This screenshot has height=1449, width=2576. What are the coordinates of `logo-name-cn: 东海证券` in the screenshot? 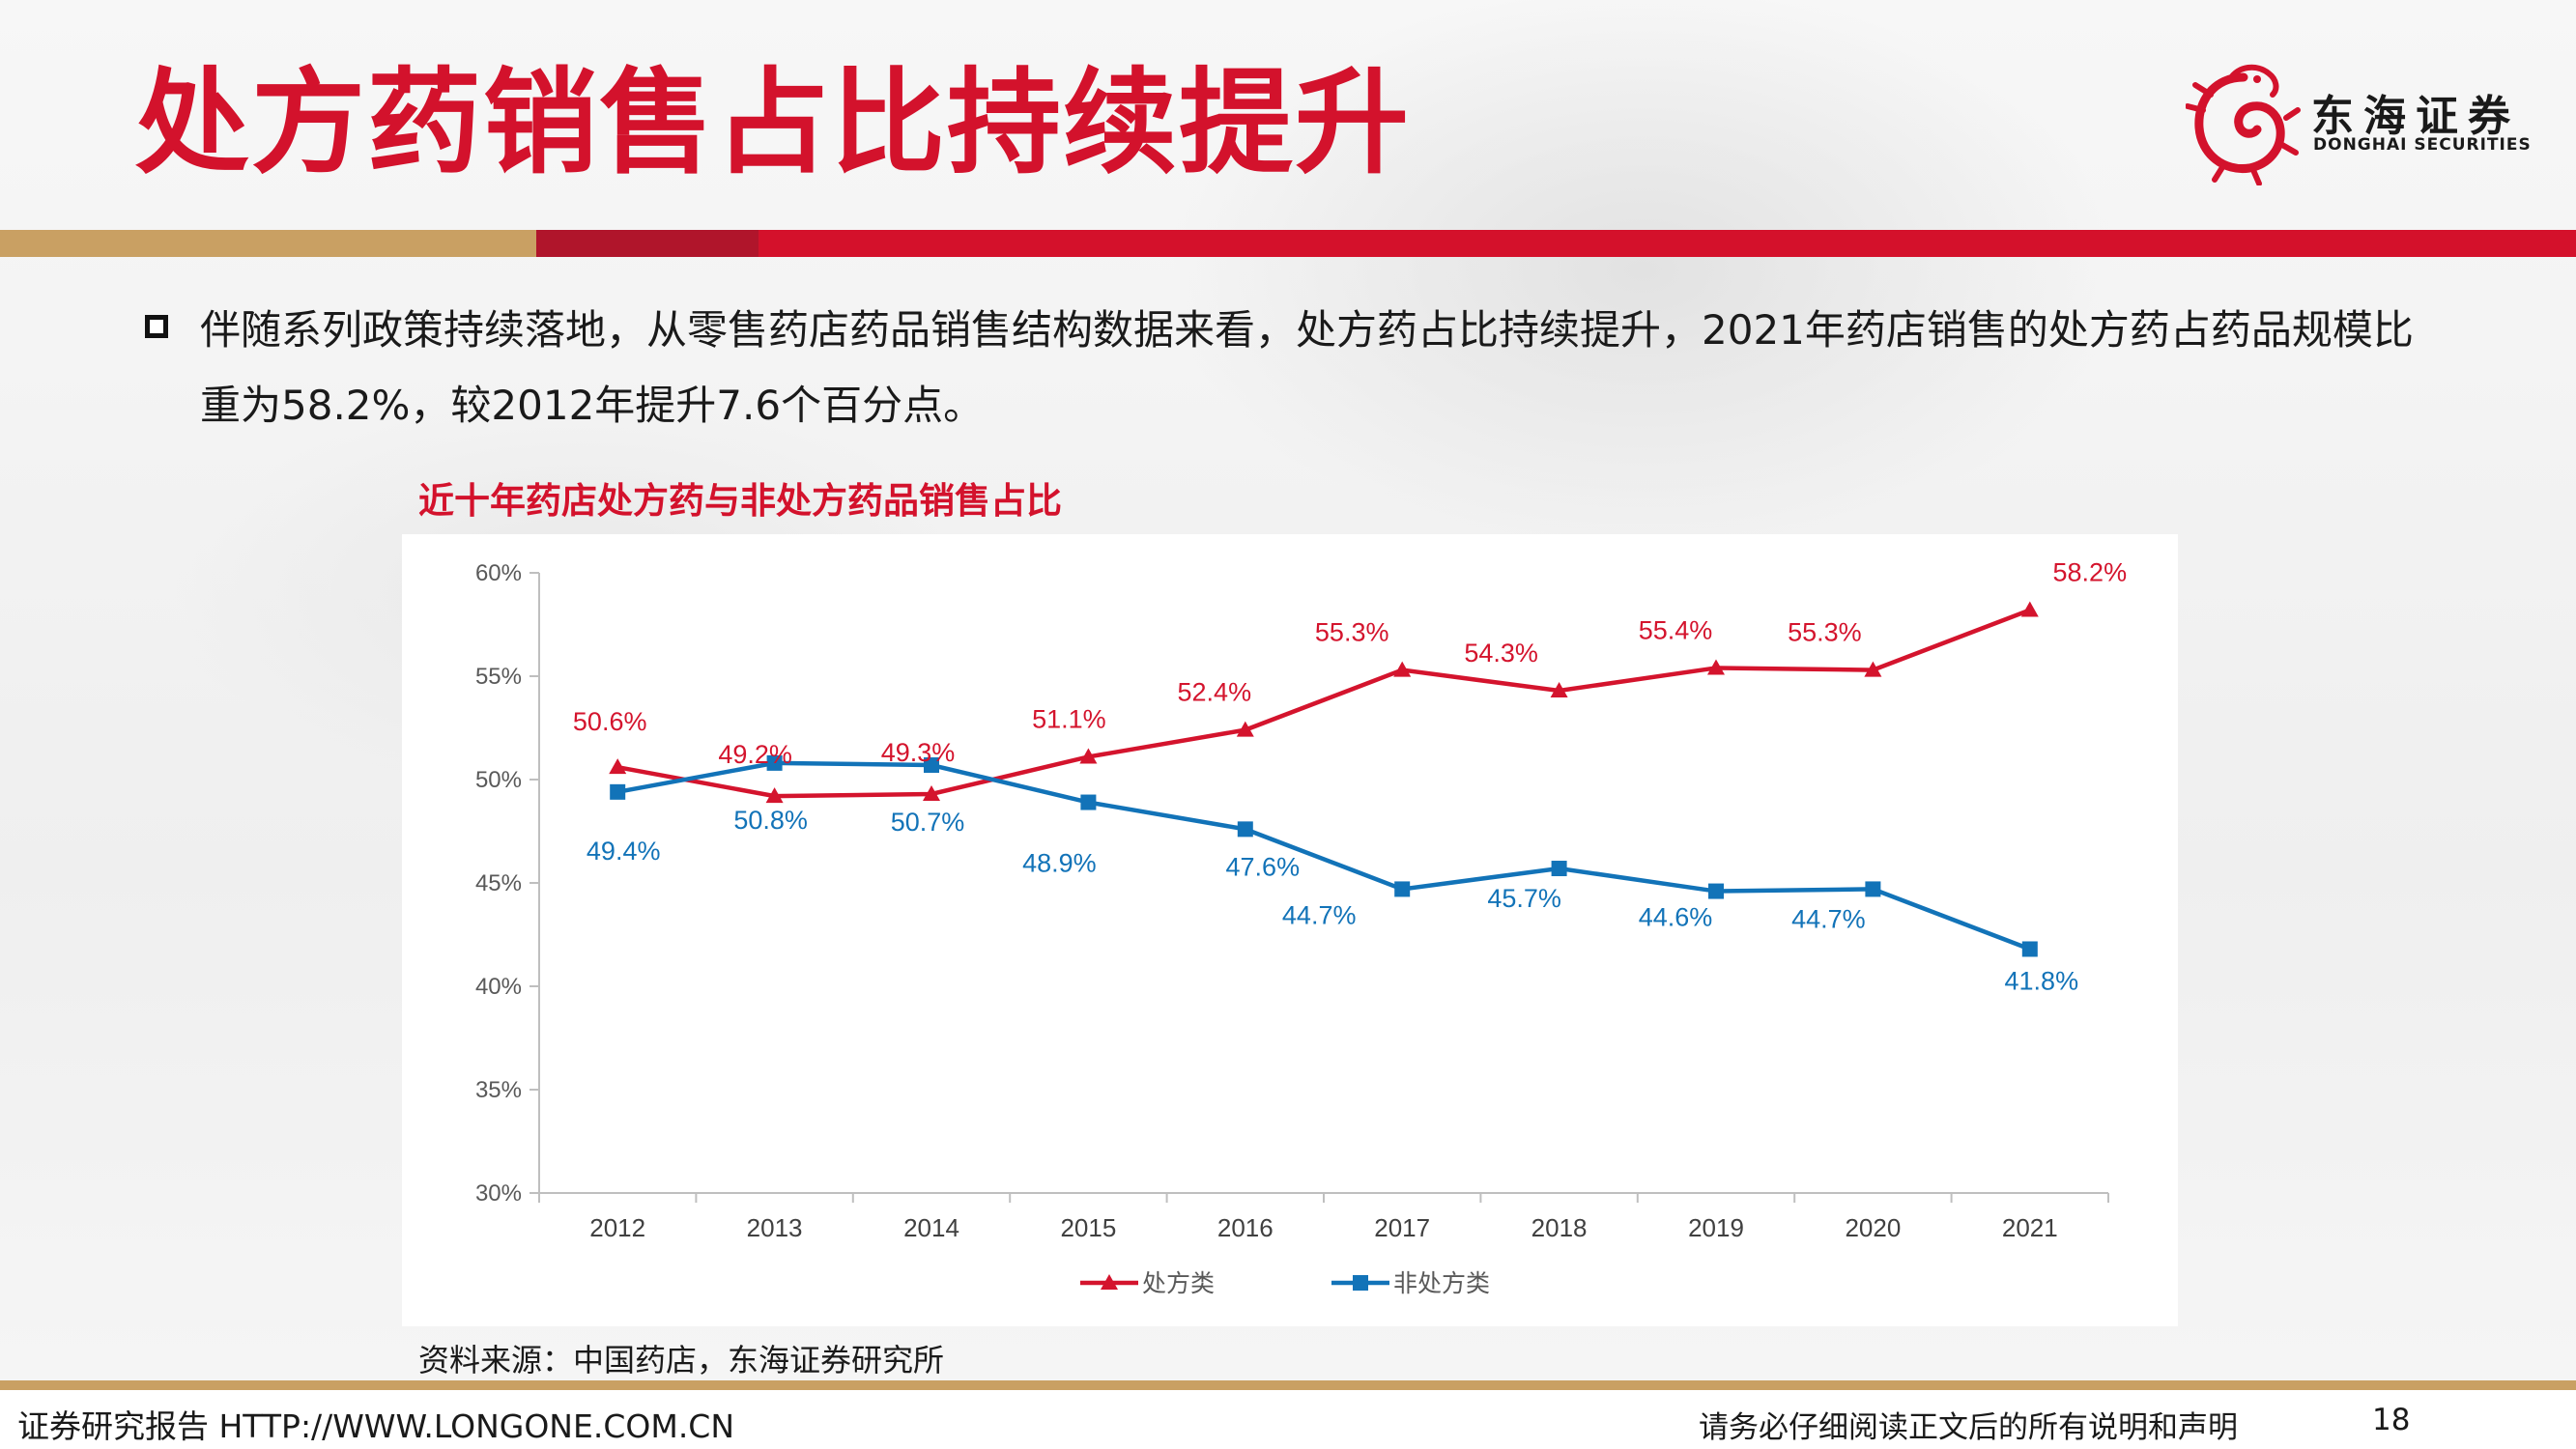 It's located at (2416, 116).